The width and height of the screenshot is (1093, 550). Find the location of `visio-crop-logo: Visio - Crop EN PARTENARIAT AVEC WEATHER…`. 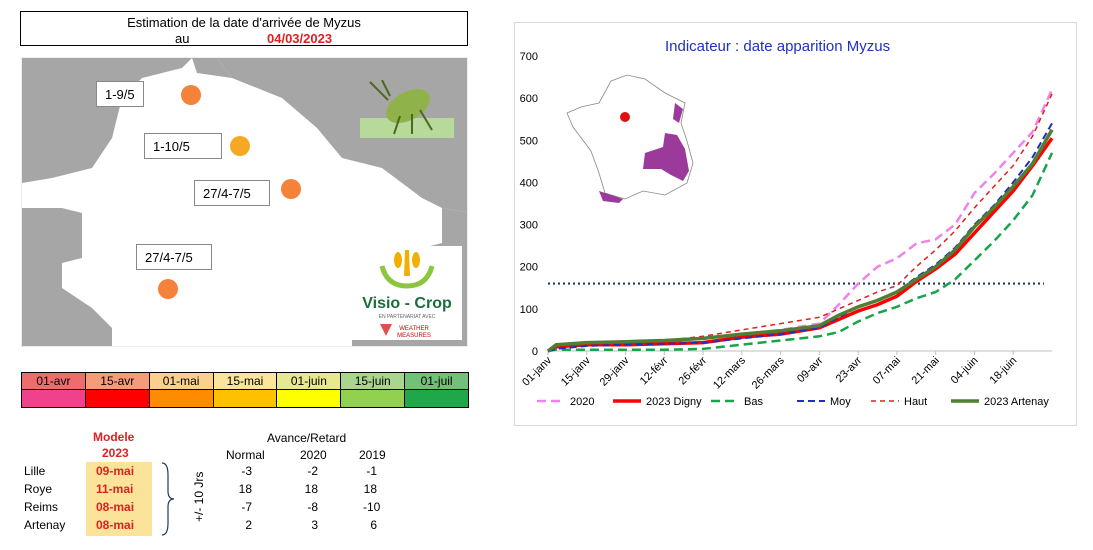

visio-crop-logo: Visio - Crop EN PARTENARIAT AVEC WEATHER… is located at coordinates (407, 293).